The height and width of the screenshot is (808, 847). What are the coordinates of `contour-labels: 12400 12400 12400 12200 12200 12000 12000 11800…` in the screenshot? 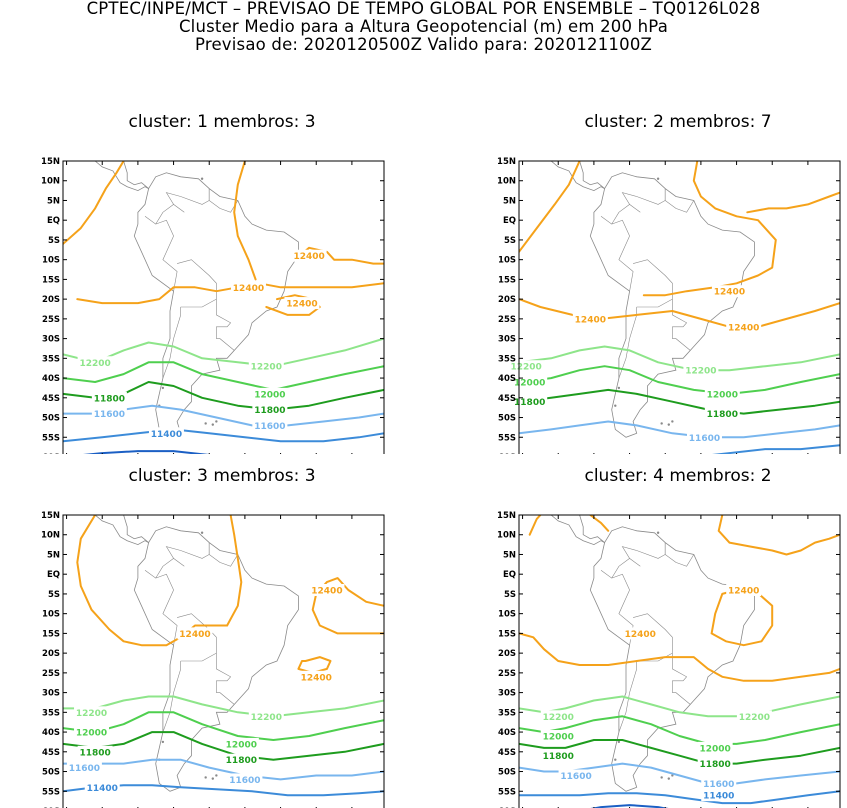 It's located at (205, 688).